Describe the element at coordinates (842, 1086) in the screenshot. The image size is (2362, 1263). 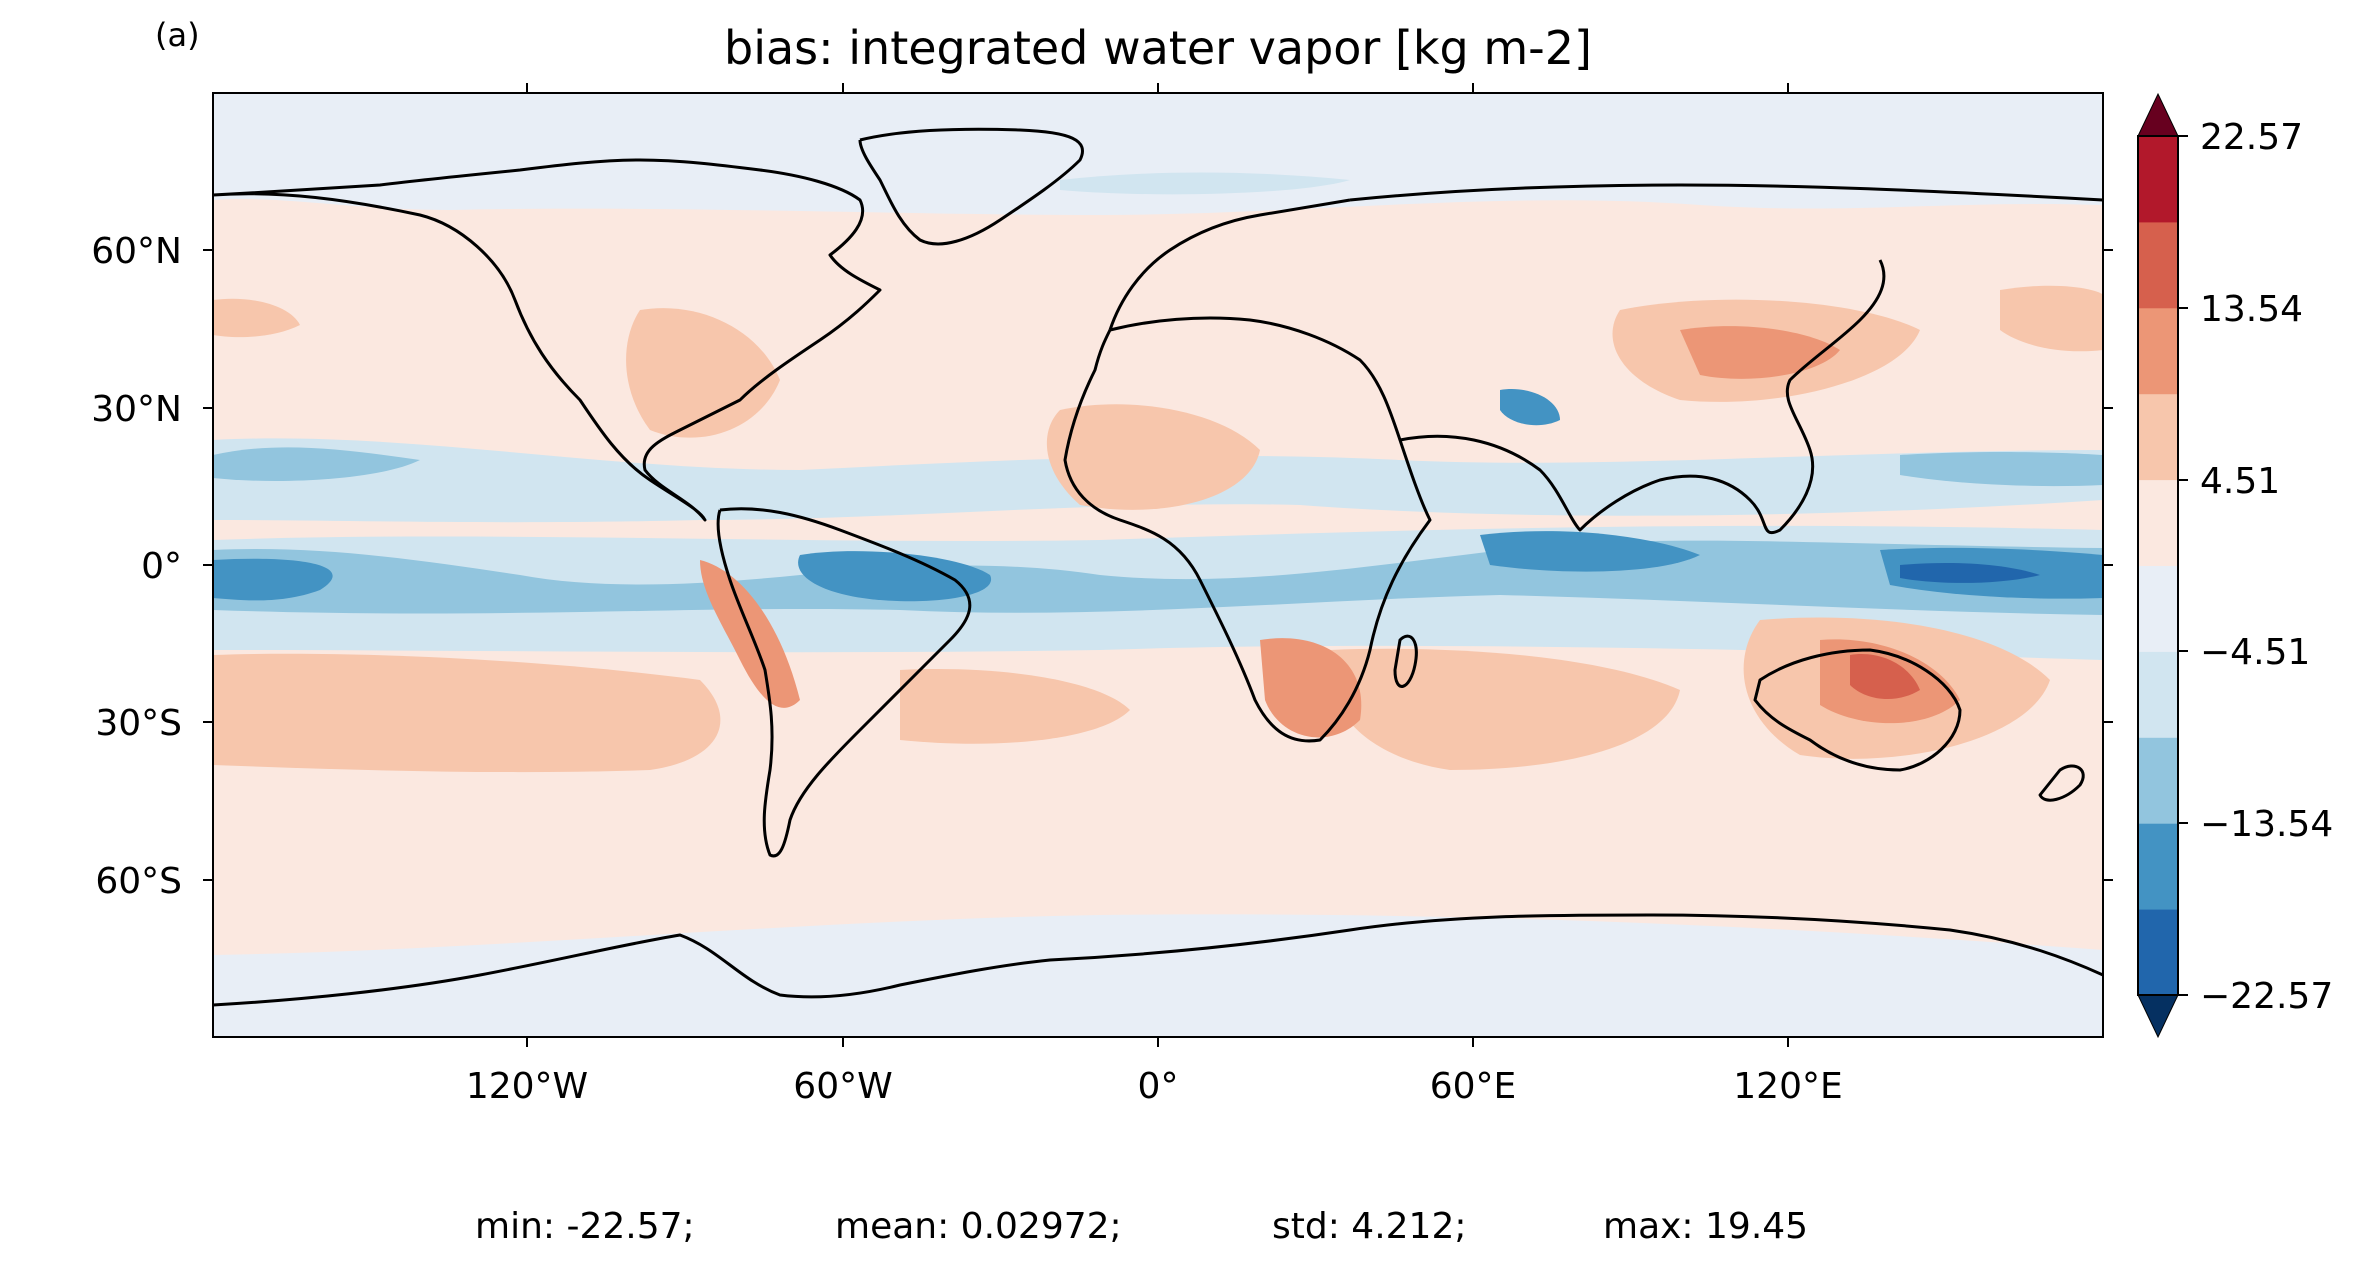
I see `lon-tick-label: 60°W` at that location.